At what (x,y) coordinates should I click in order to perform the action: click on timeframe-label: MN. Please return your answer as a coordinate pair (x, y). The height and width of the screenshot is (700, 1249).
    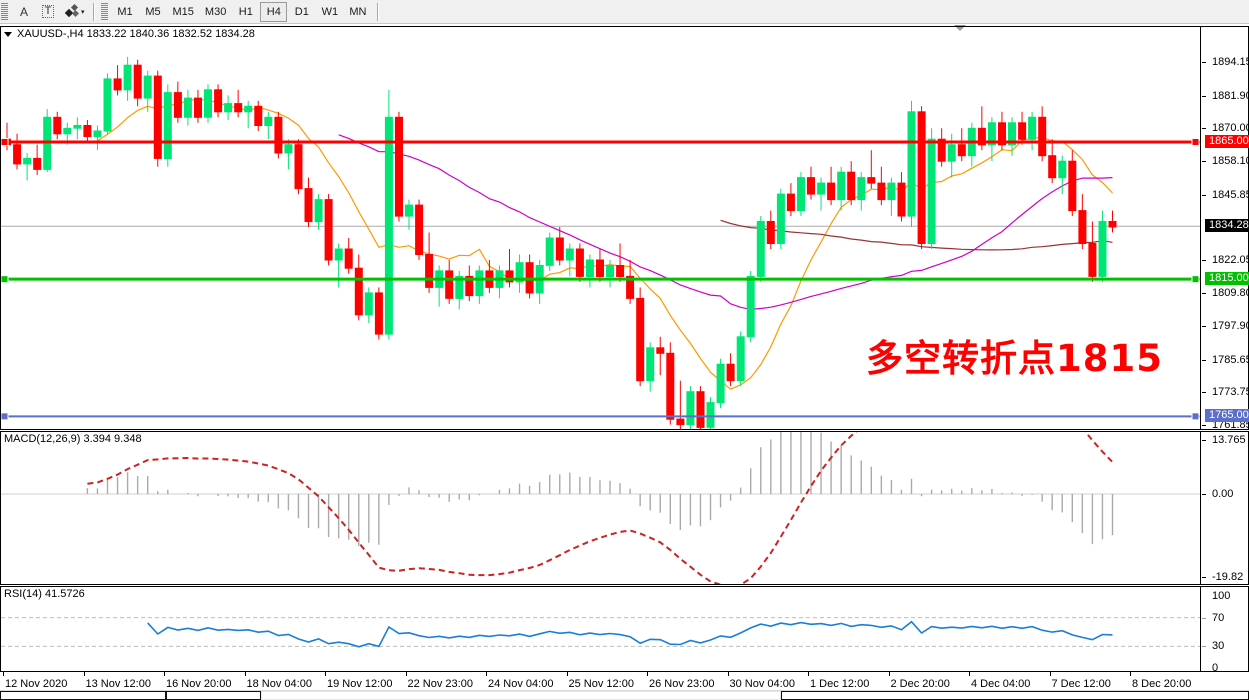
    Looking at the image, I should click on (358, 11).